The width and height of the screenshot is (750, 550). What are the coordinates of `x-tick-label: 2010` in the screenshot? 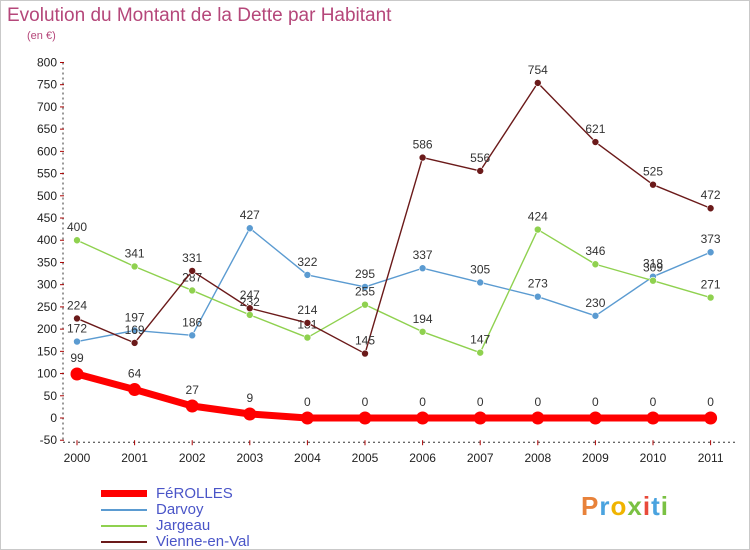 It's located at (653, 458).